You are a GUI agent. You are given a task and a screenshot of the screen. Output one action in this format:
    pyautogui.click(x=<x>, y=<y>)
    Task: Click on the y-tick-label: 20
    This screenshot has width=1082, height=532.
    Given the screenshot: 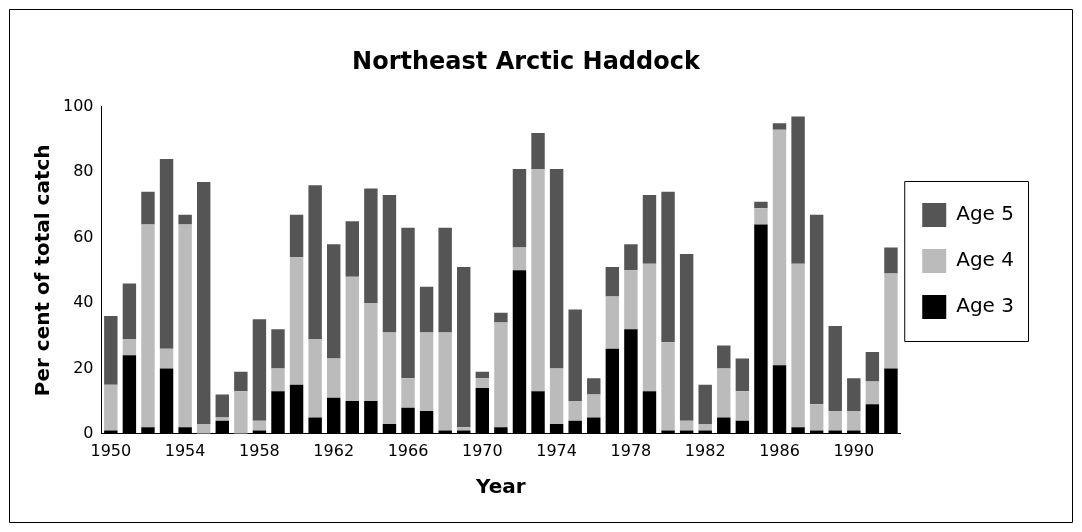 What is the action you would take?
    pyautogui.click(x=83, y=367)
    